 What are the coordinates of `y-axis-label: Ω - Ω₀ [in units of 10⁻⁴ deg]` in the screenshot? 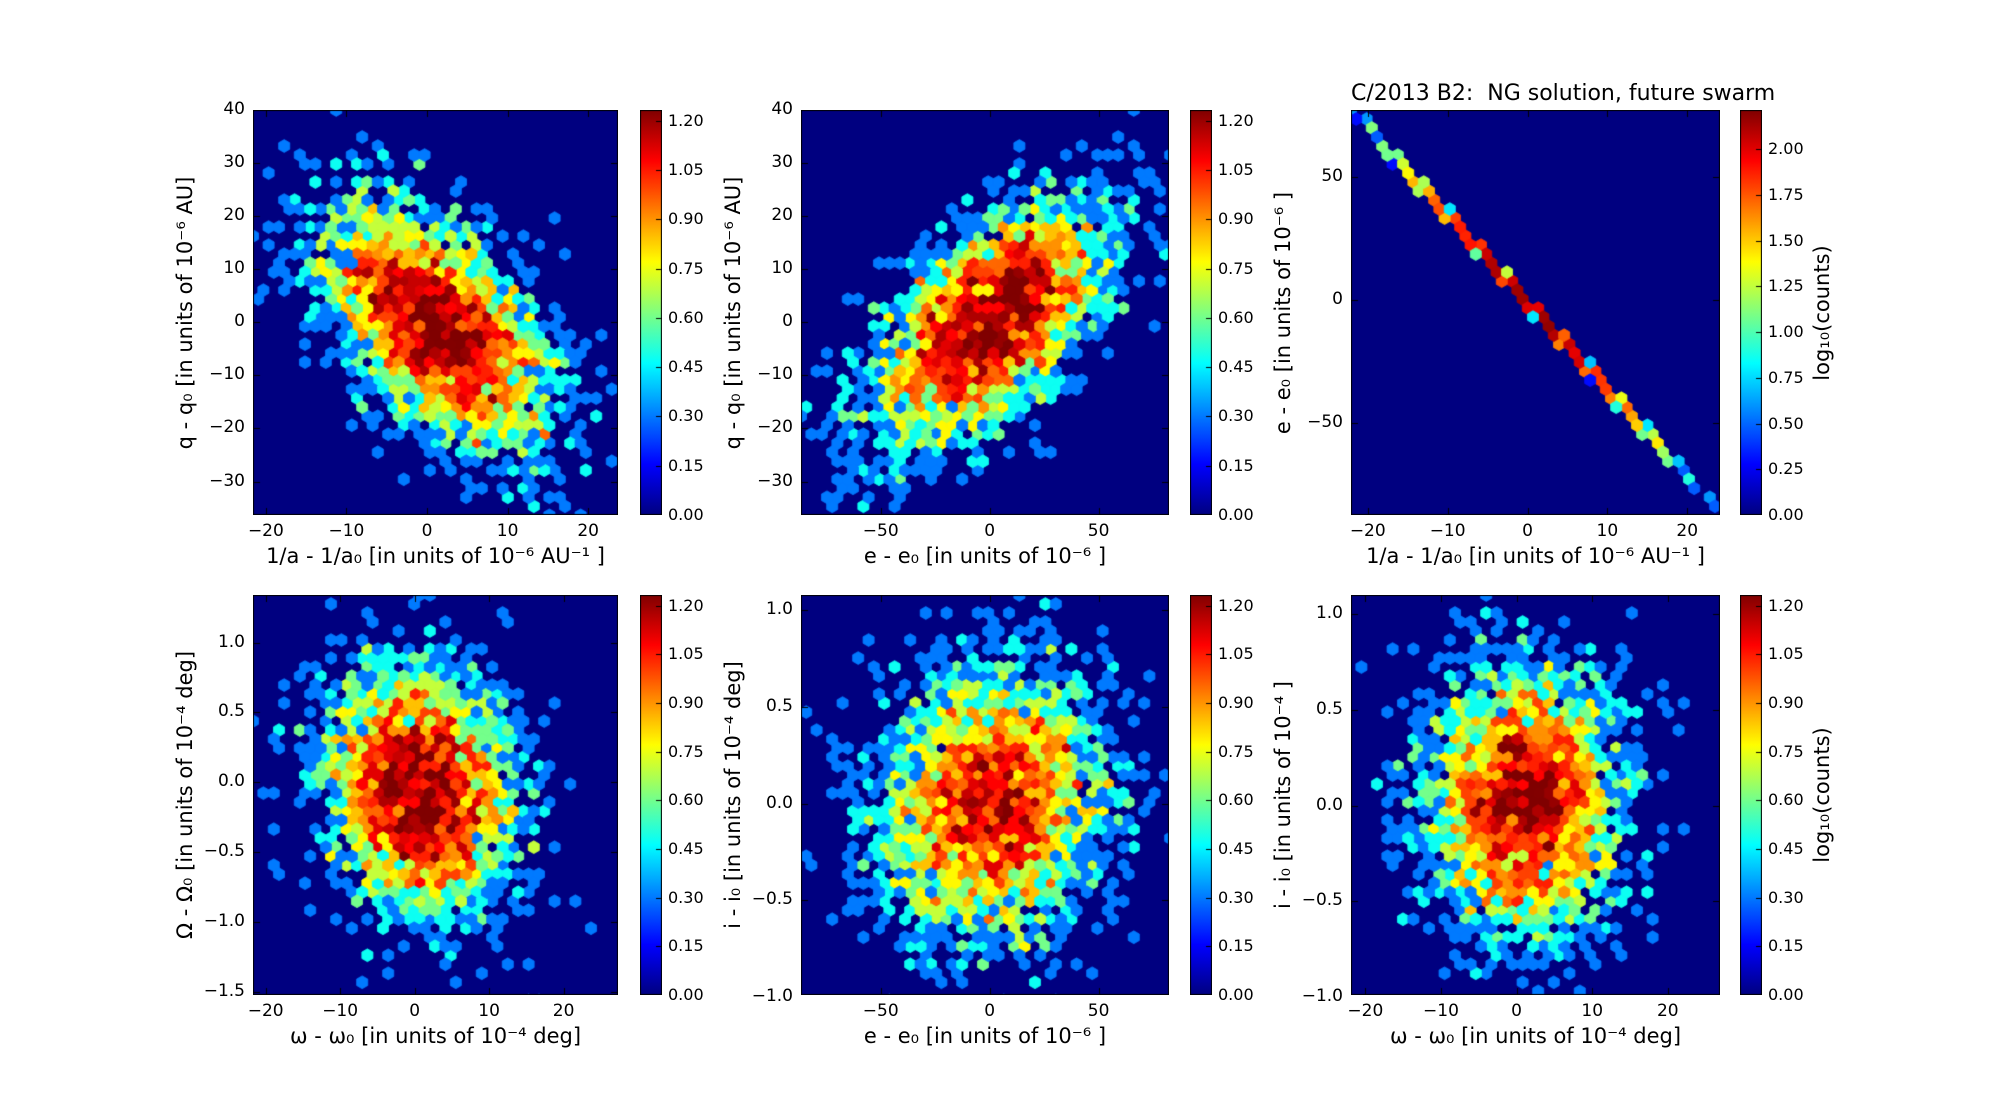 It's located at (185, 795).